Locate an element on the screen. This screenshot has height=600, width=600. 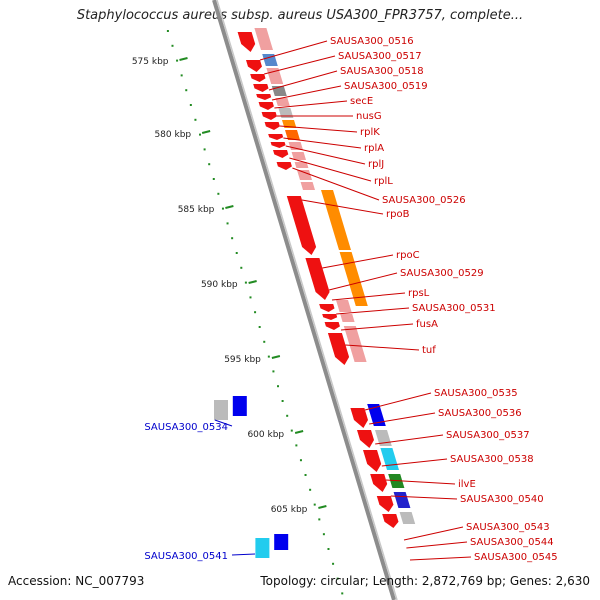
gene-label-right: secE is located at coordinates (361, 101).